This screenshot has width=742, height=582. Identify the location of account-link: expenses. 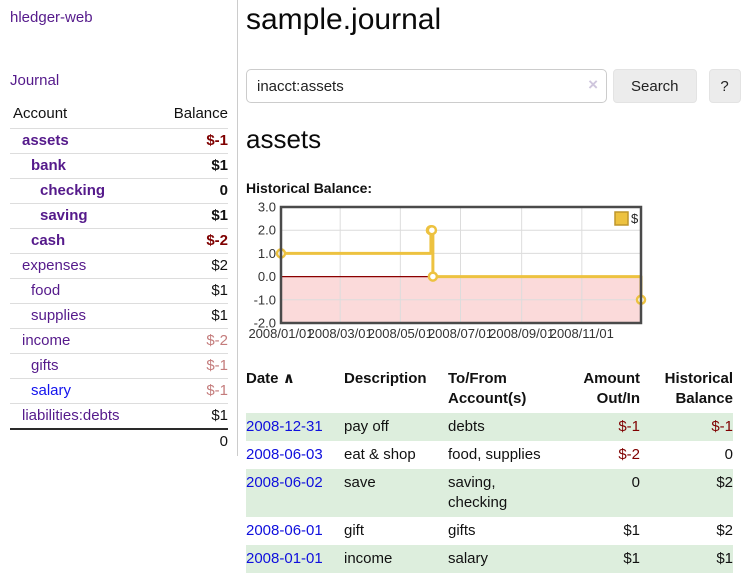
(54, 265).